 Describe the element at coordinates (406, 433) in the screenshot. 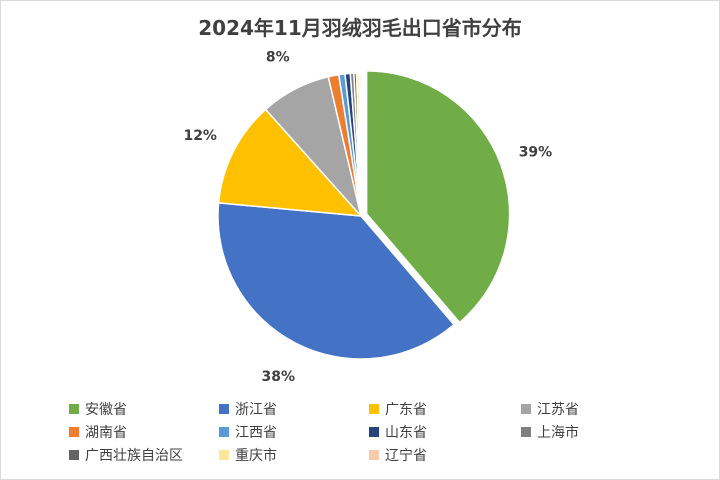

I see `legend-label: 山东省` at that location.